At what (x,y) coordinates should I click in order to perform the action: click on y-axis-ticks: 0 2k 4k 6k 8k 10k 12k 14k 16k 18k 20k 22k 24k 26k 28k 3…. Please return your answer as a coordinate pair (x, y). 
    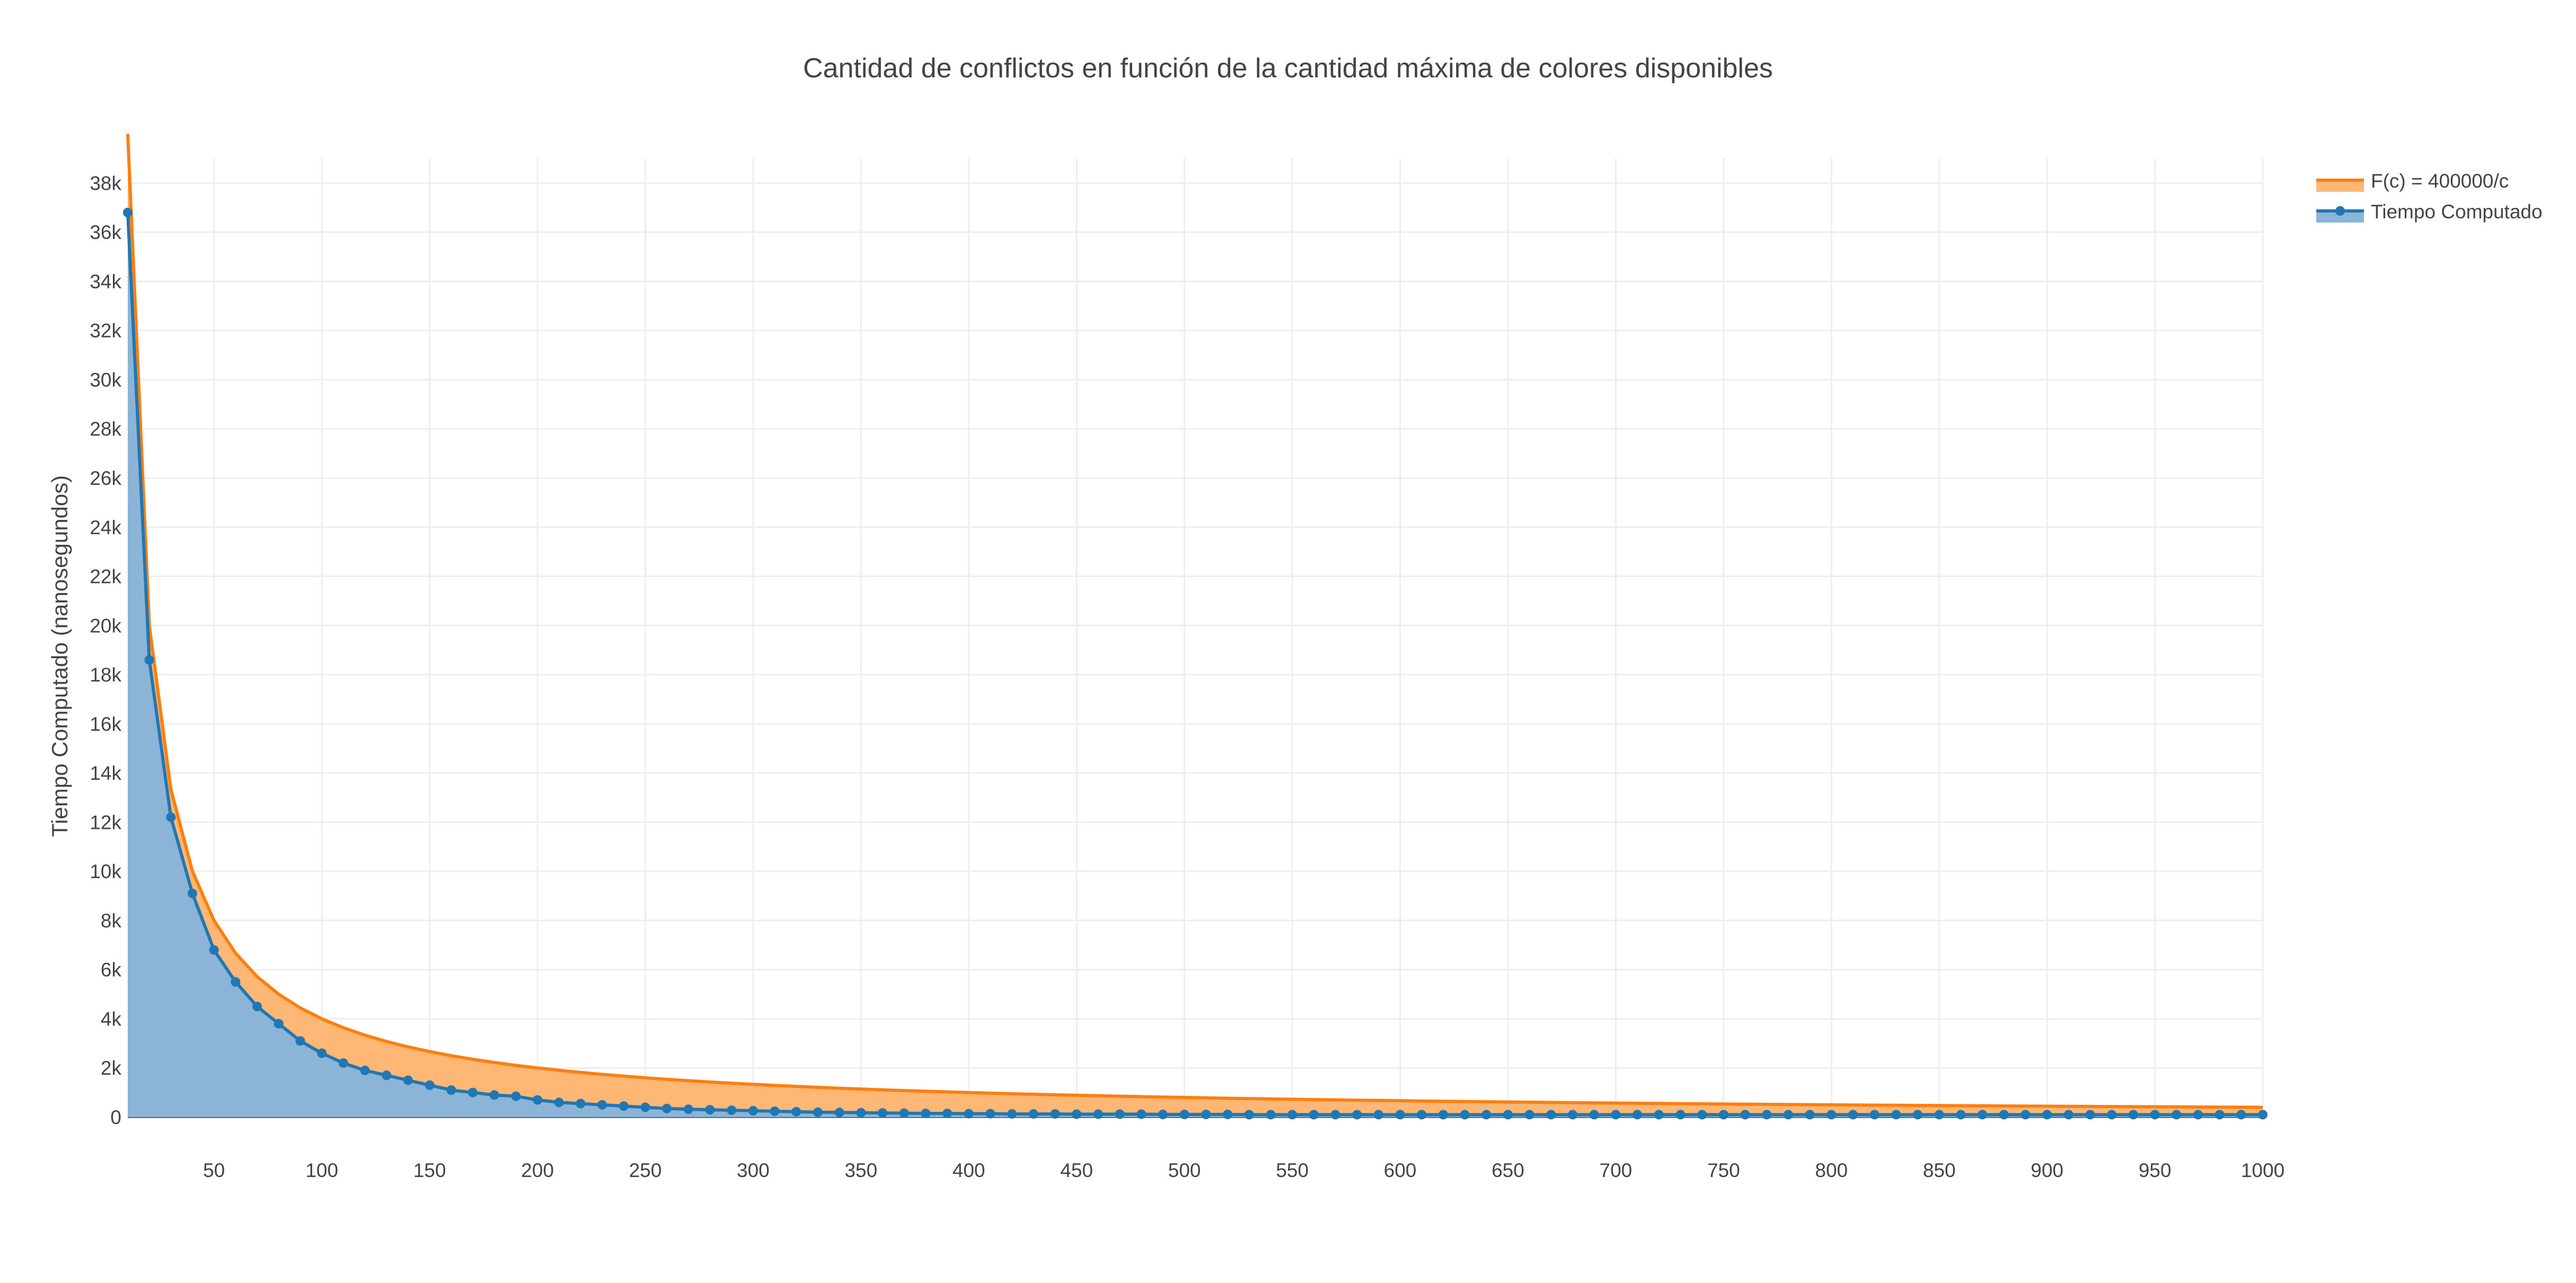
    Looking at the image, I should click on (105, 650).